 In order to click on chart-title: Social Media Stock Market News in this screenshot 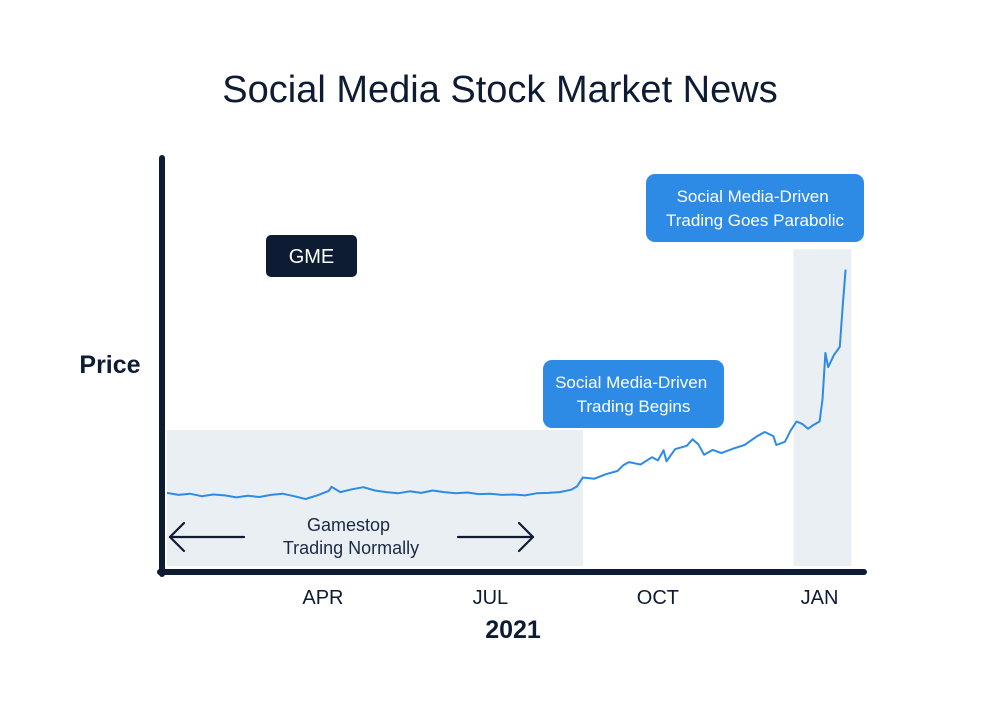, I will do `click(499, 90)`.